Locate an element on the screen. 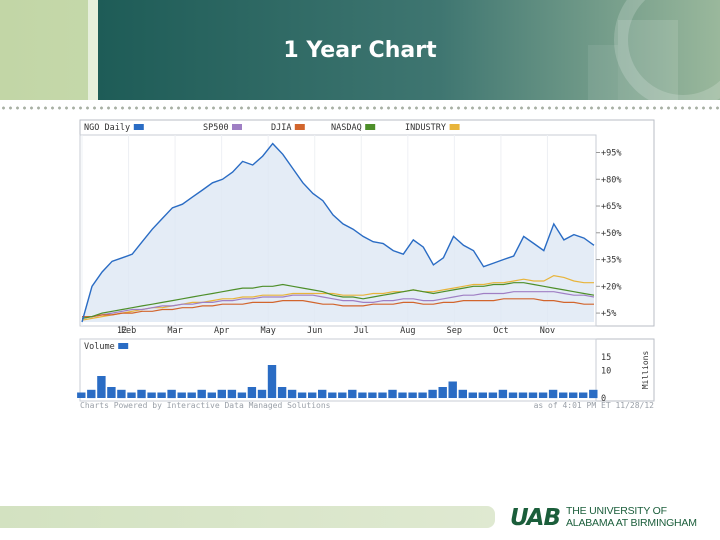  legend-label-3: NASDAQ is located at coordinates (346, 128).